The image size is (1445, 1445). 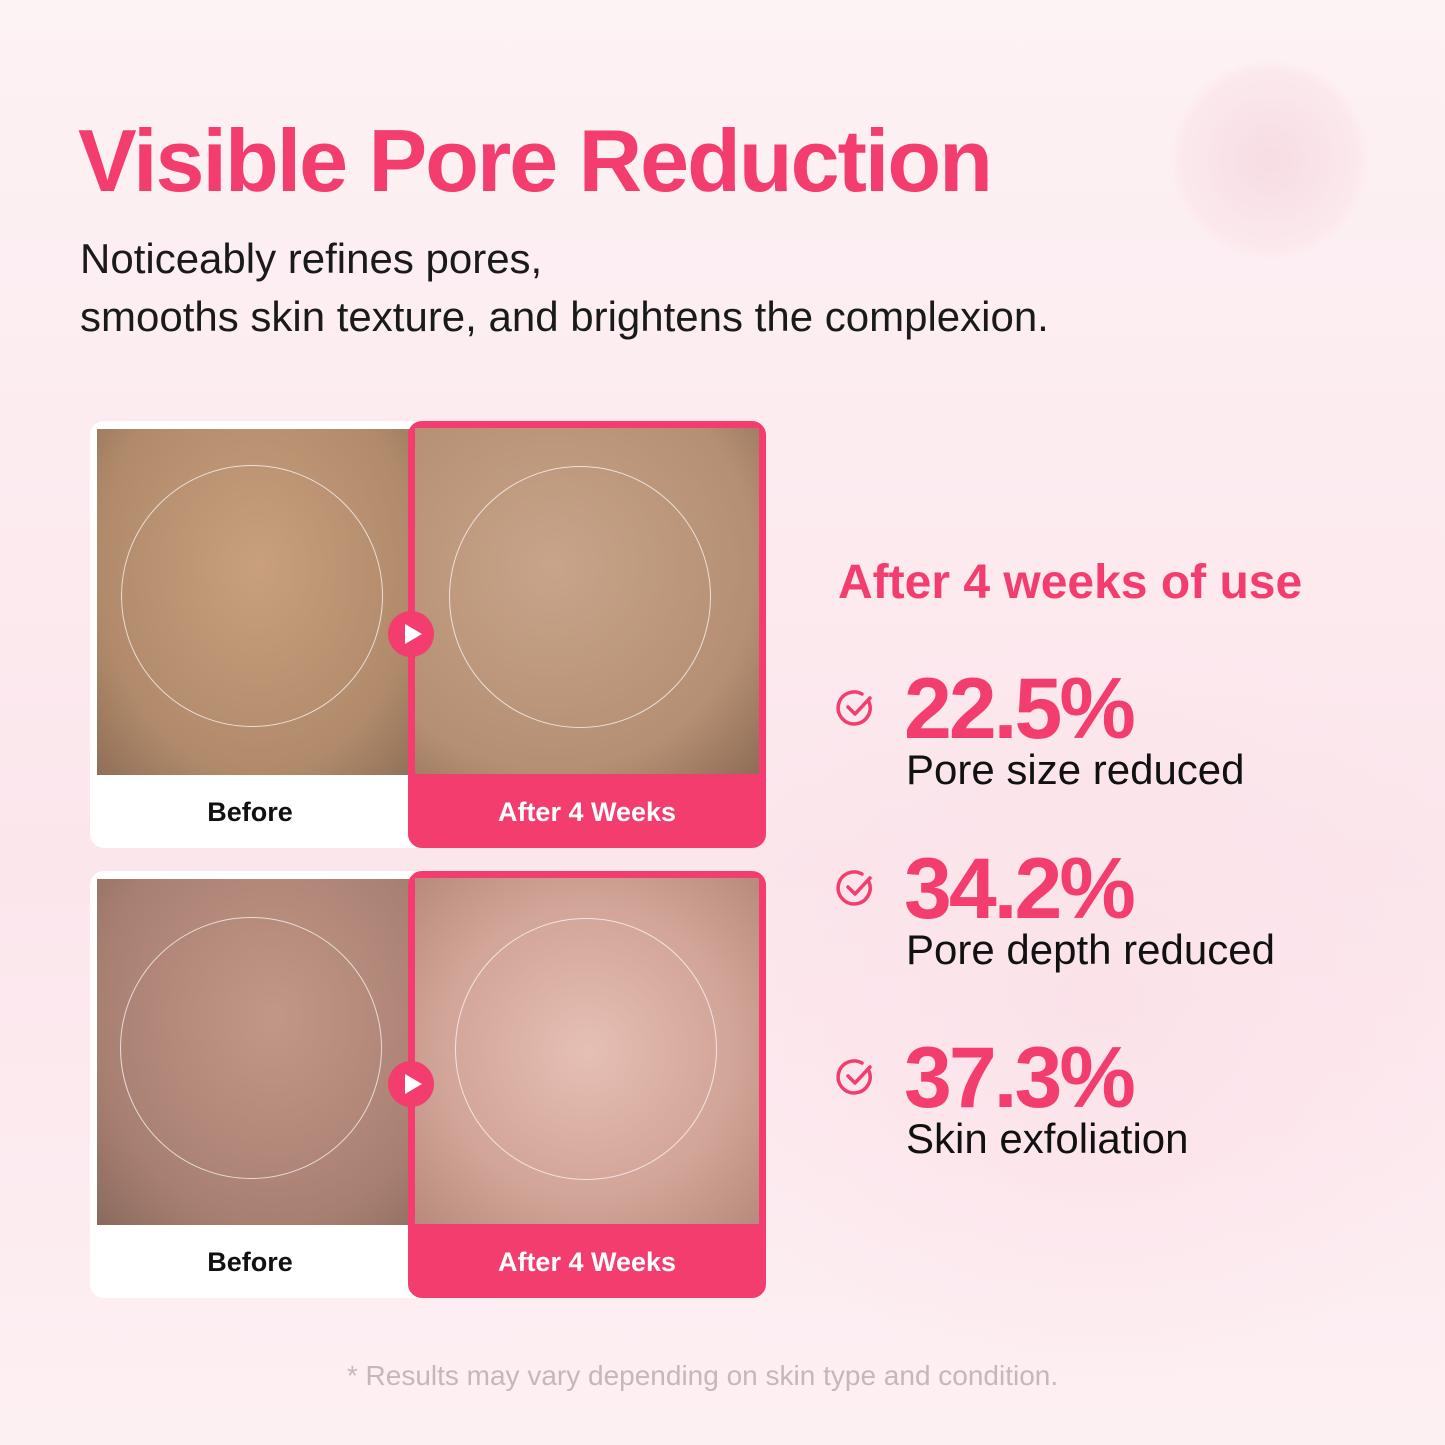 What do you see at coordinates (1047, 1138) in the screenshot?
I see `stat-label: Skin exfoliation` at bounding box center [1047, 1138].